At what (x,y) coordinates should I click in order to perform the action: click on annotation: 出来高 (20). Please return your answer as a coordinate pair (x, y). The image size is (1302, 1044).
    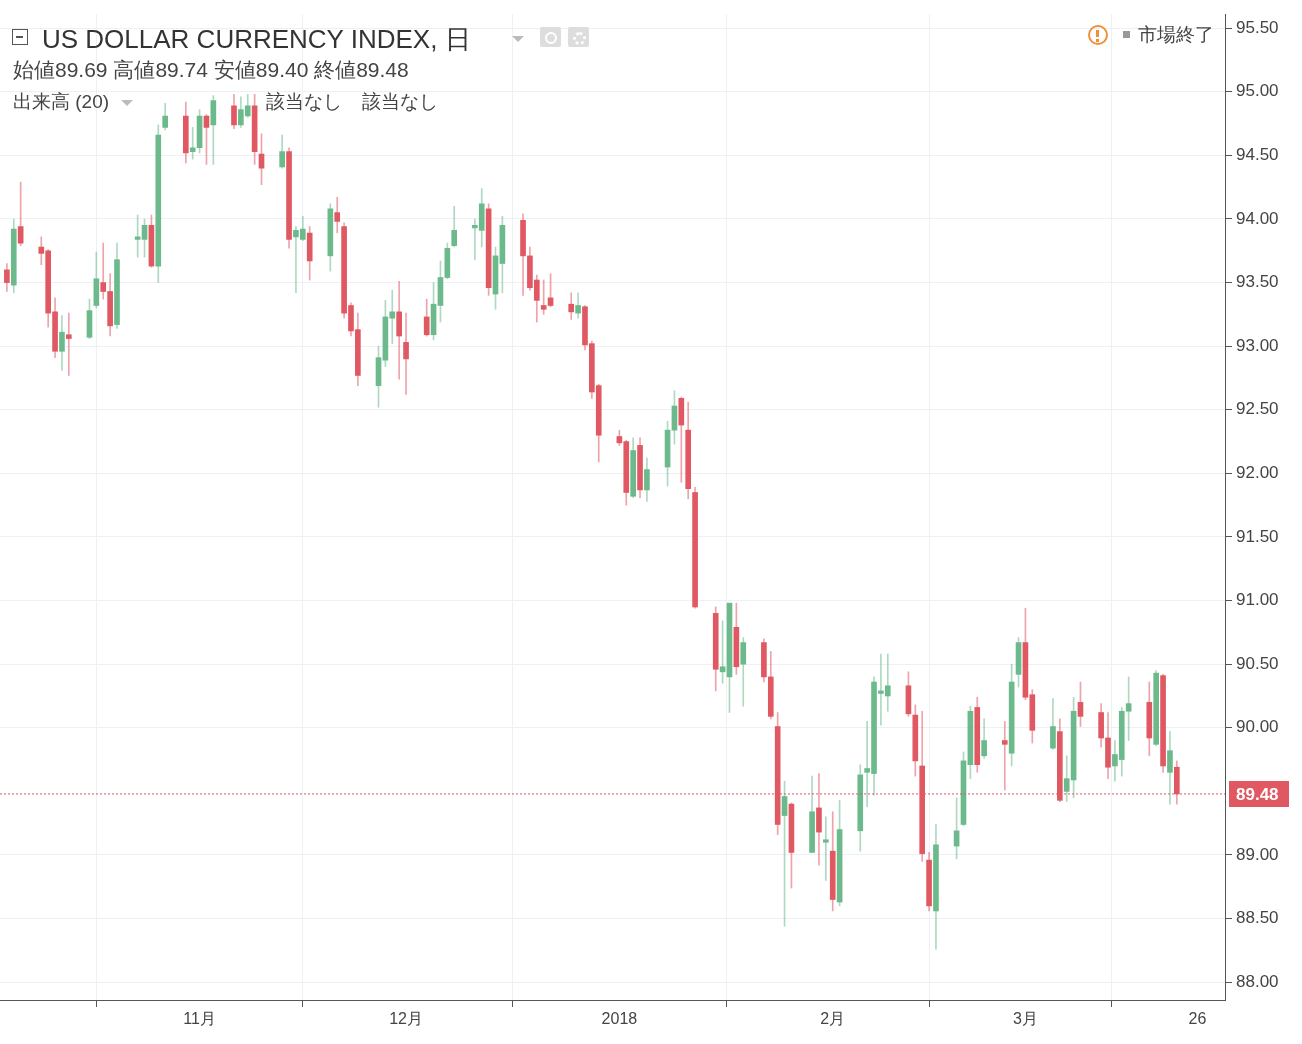
    Looking at the image, I should click on (61, 102).